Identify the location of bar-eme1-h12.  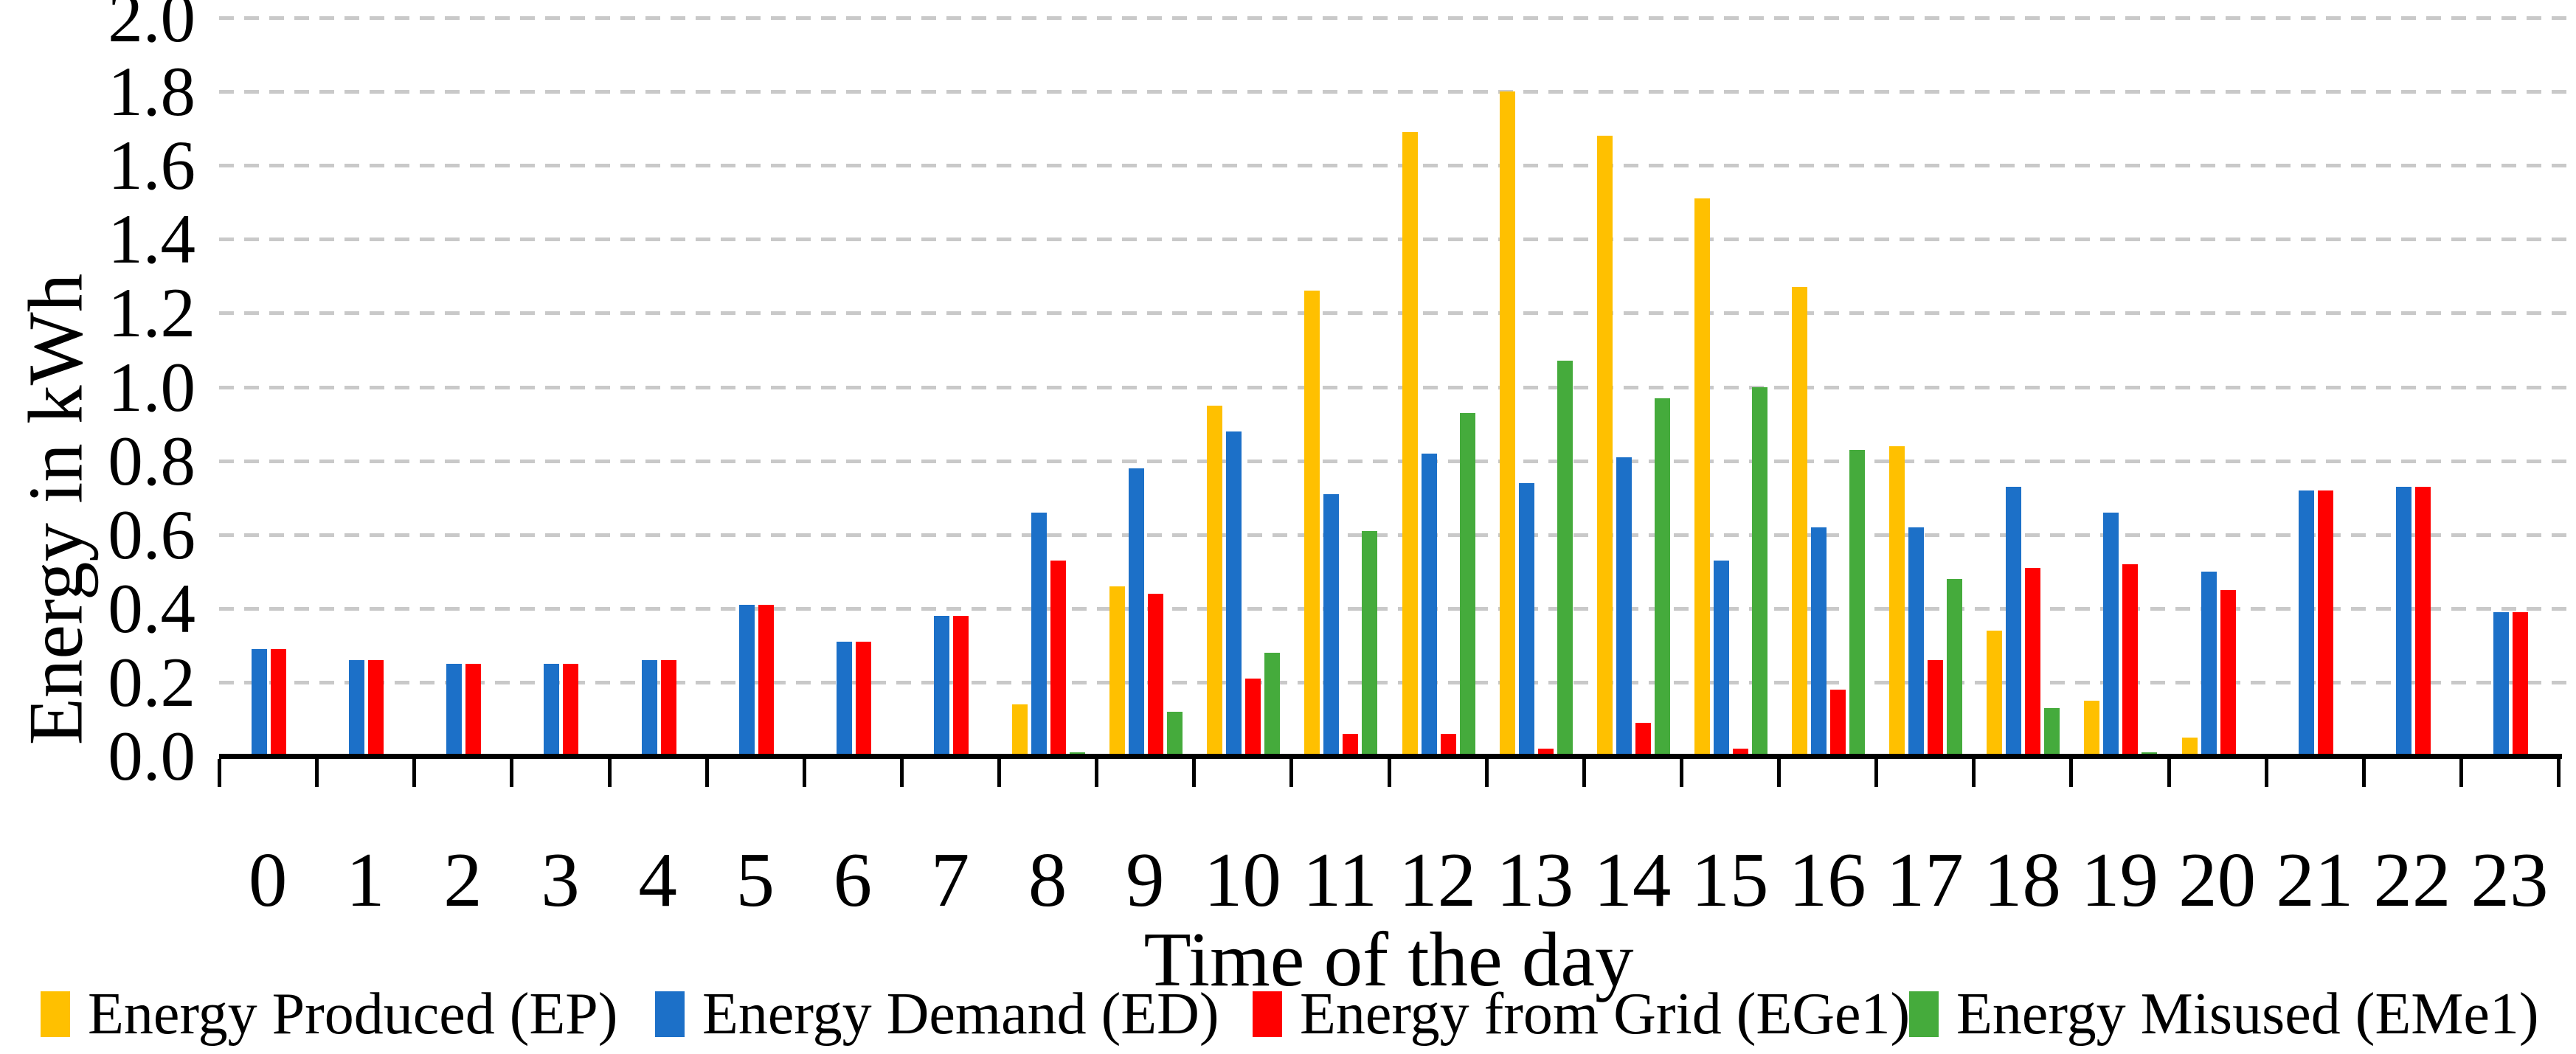
(1467, 584).